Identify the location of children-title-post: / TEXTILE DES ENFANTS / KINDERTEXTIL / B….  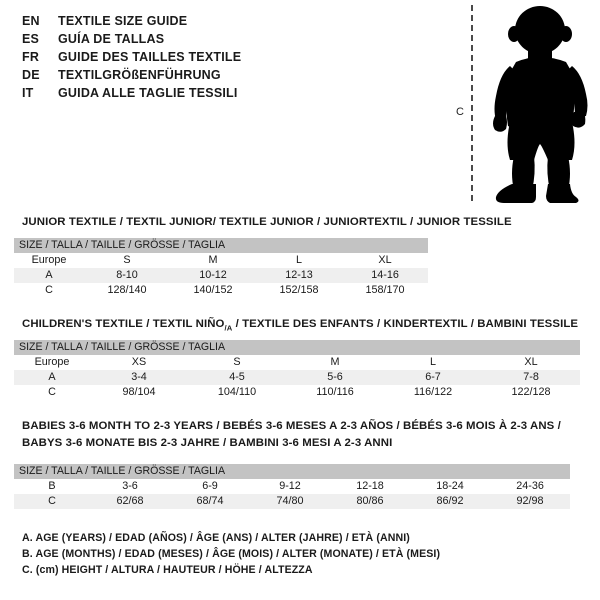
(405, 324).